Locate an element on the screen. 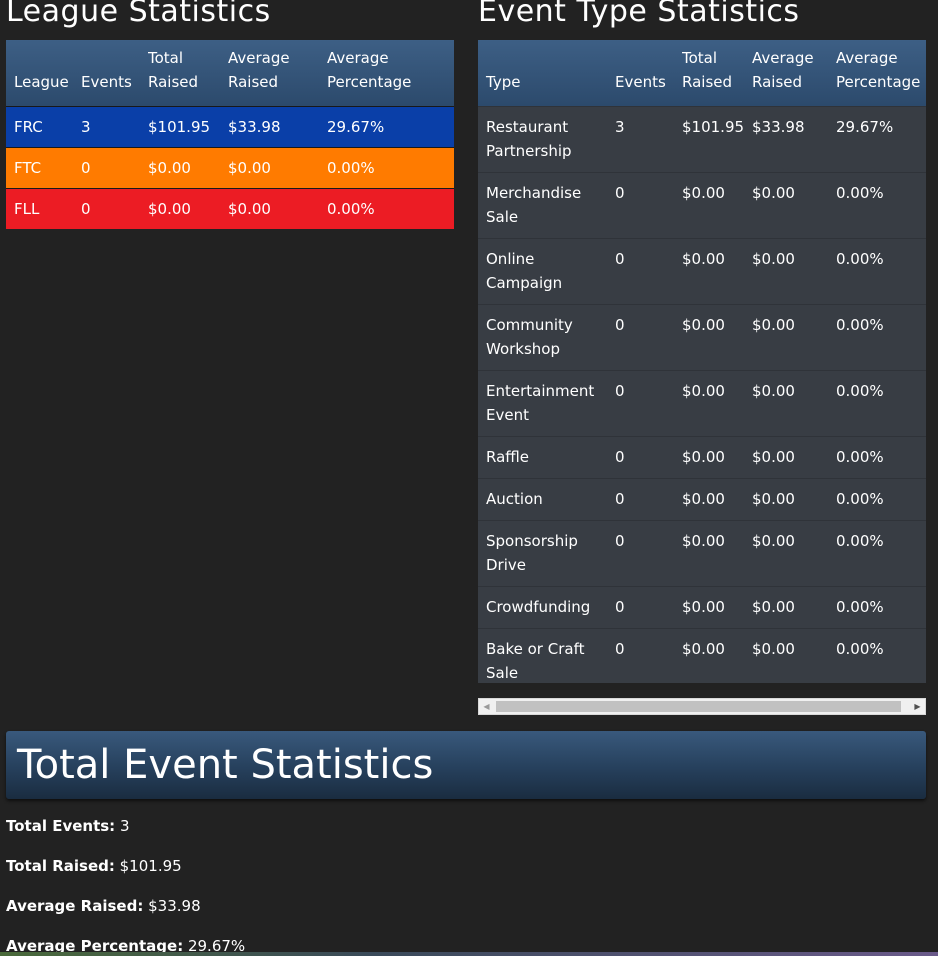 The image size is (938, 956). stat-average-percentage: Average Percentage: 29.67% is located at coordinates (125, 946).